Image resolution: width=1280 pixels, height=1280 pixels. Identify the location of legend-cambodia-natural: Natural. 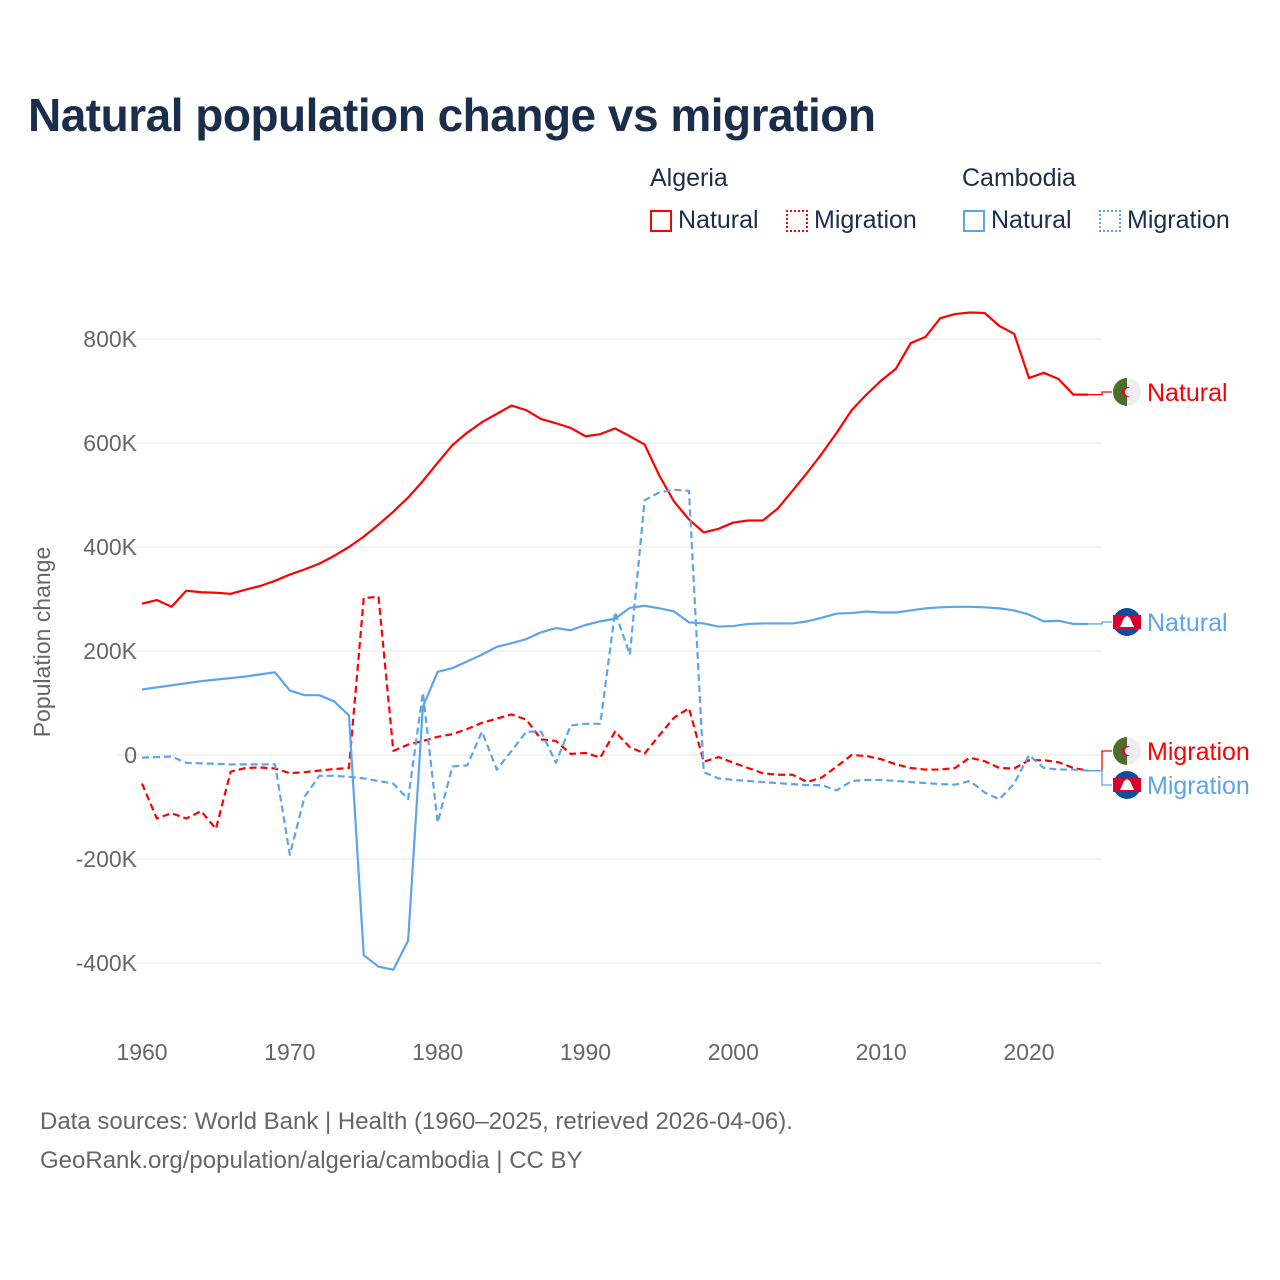
(1017, 220).